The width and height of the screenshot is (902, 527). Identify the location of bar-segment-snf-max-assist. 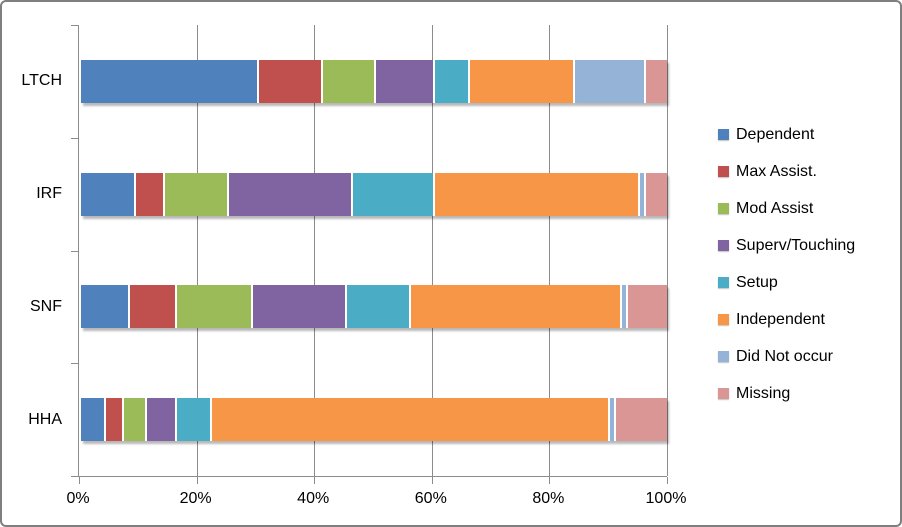
(151, 306).